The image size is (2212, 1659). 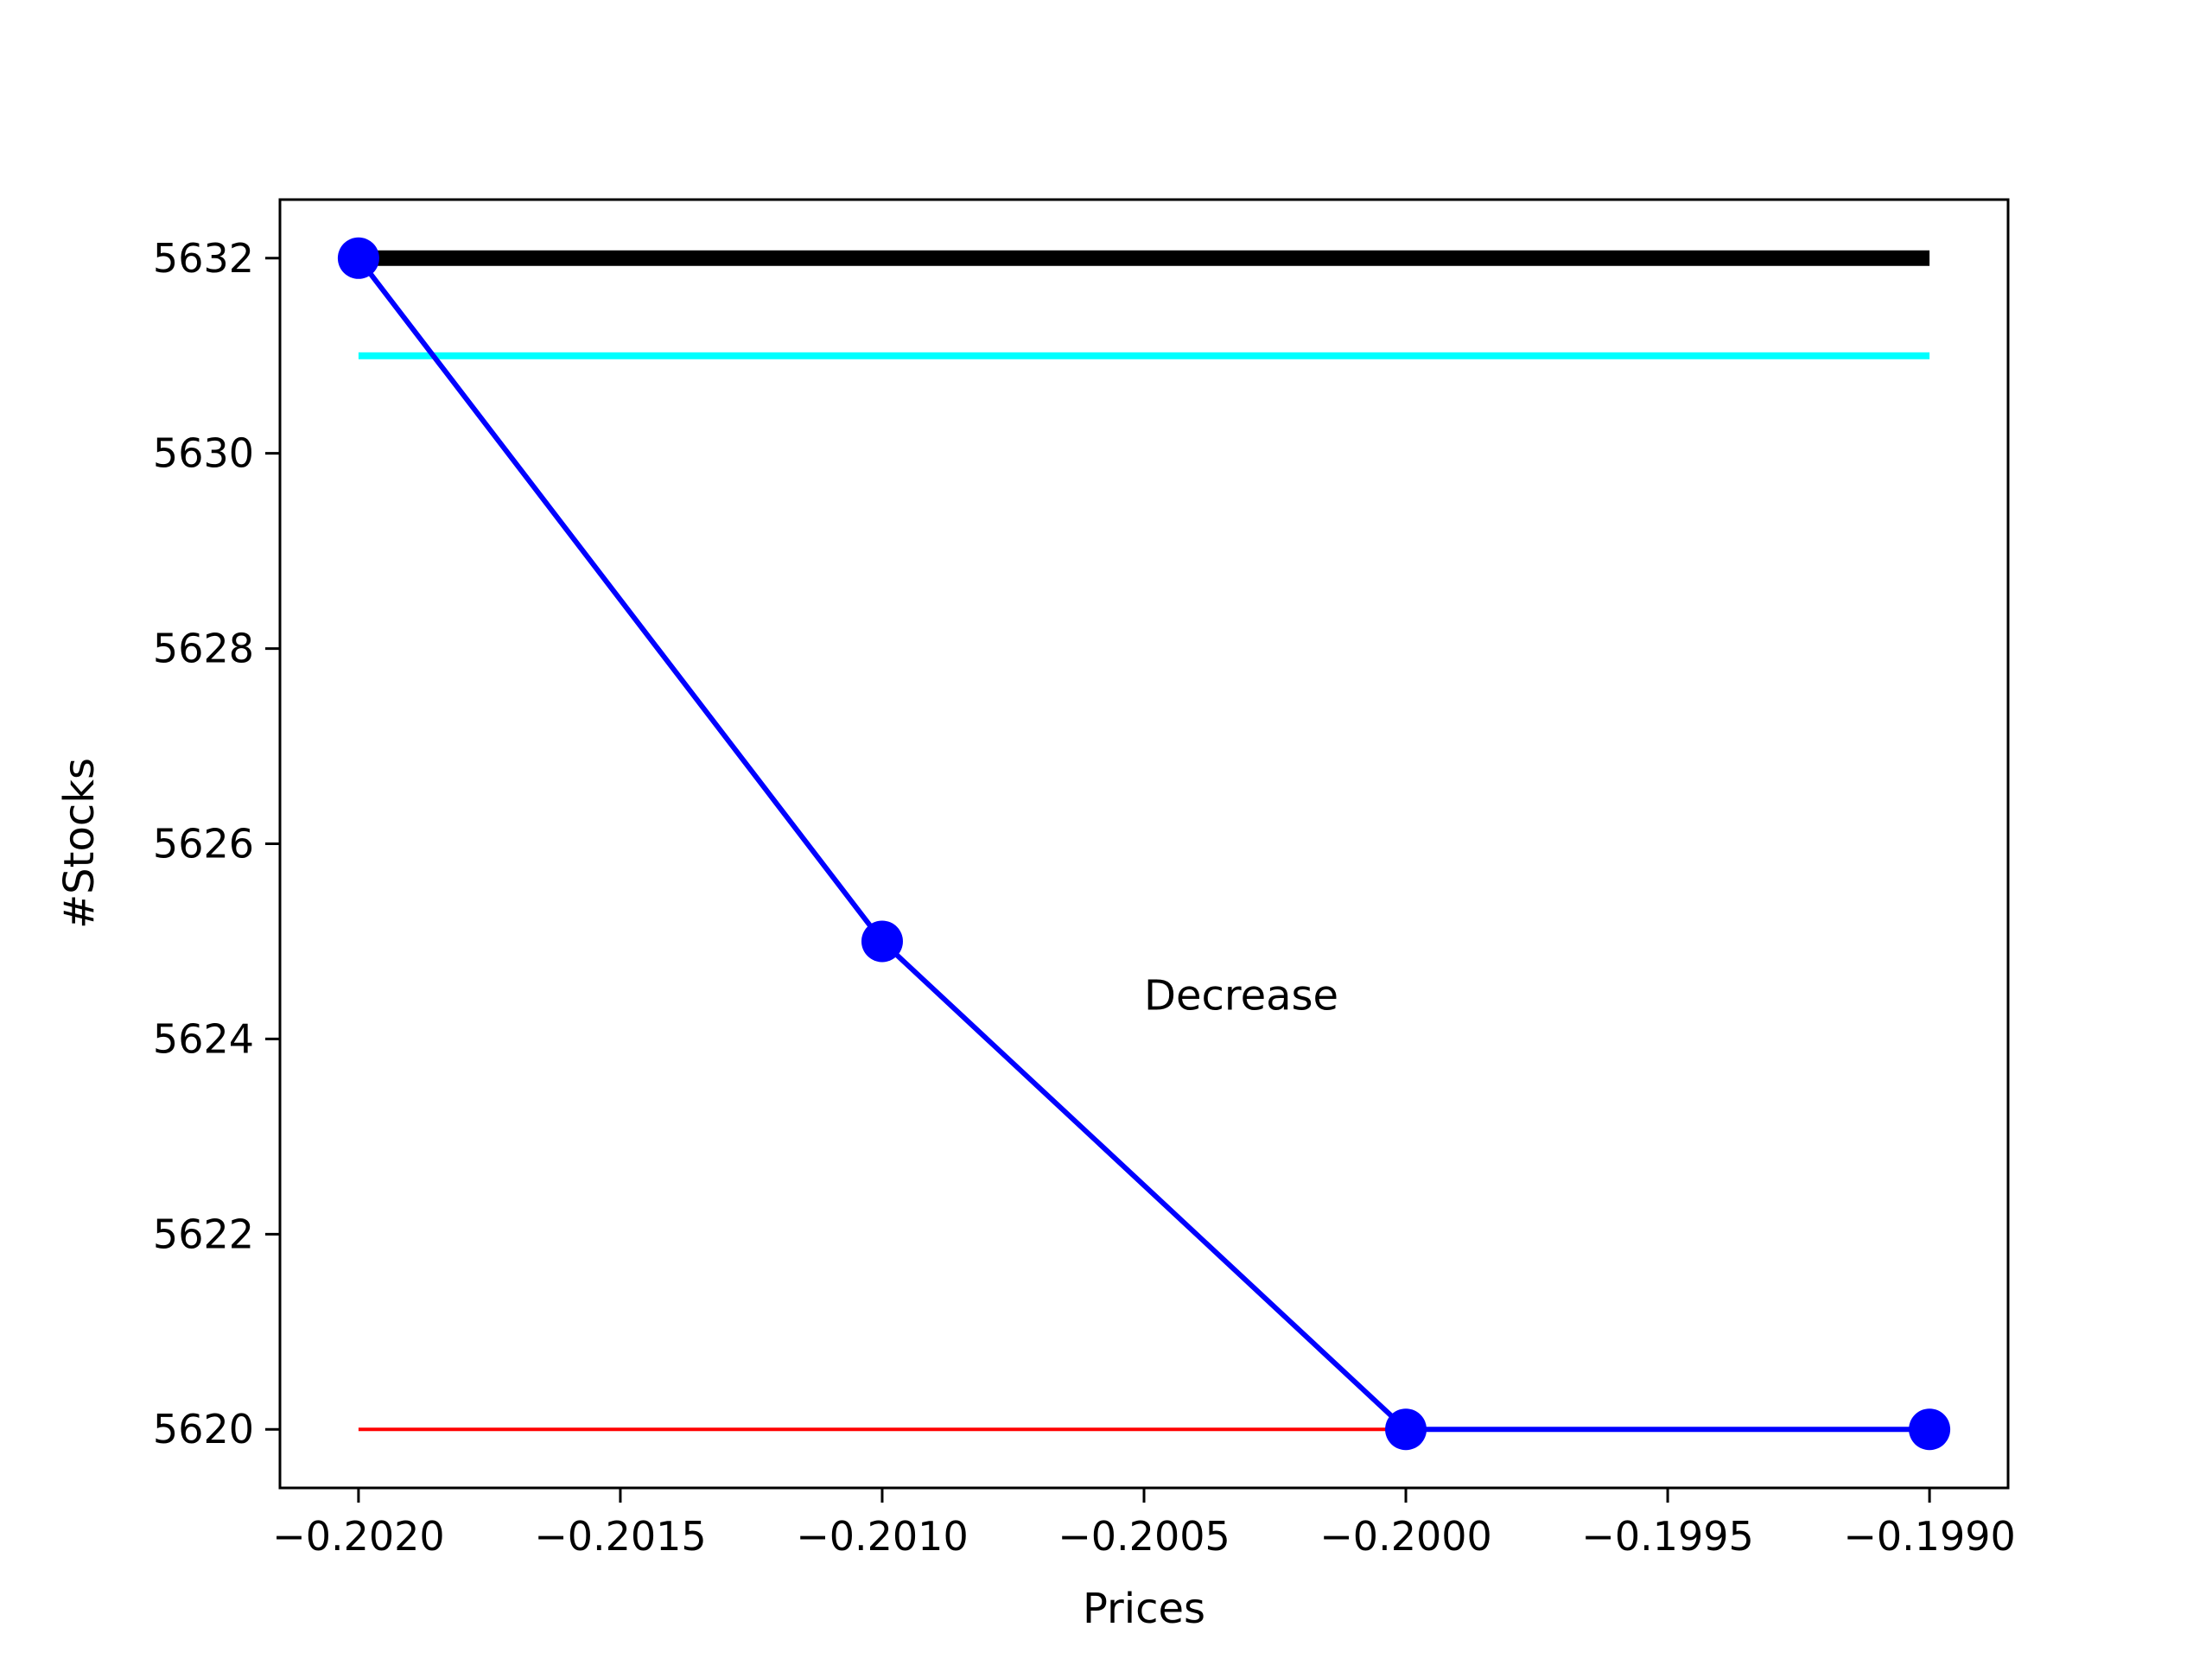 I want to click on x-axis-title: Prices, so click(x=1144, y=1609).